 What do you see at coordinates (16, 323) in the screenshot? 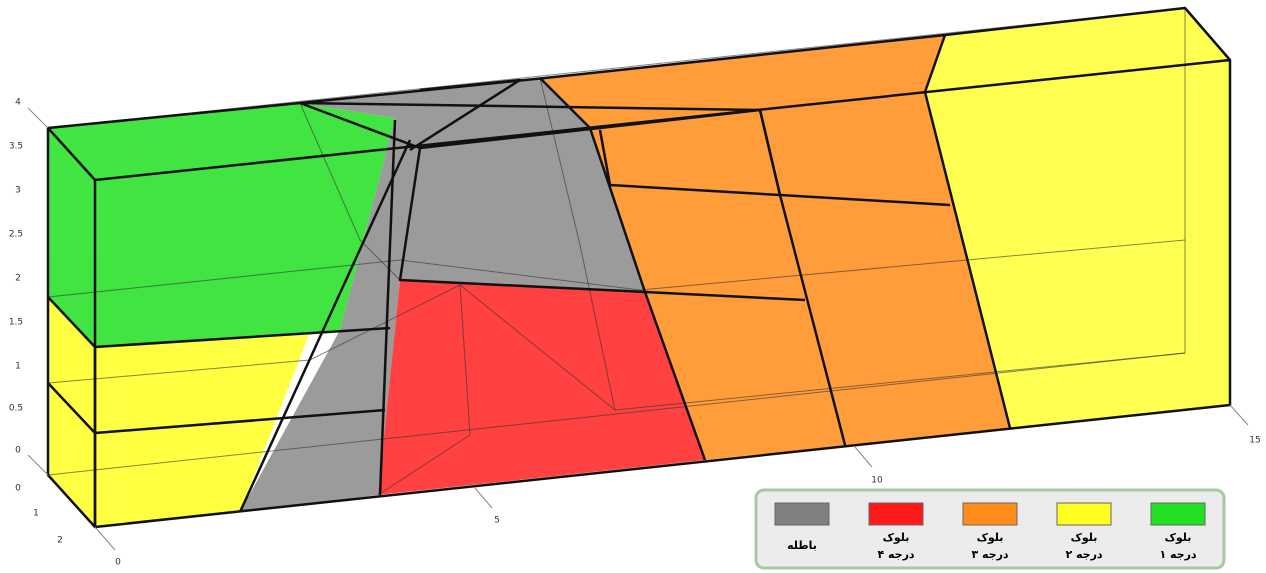
I see `z-tick-label: 1.5` at bounding box center [16, 323].